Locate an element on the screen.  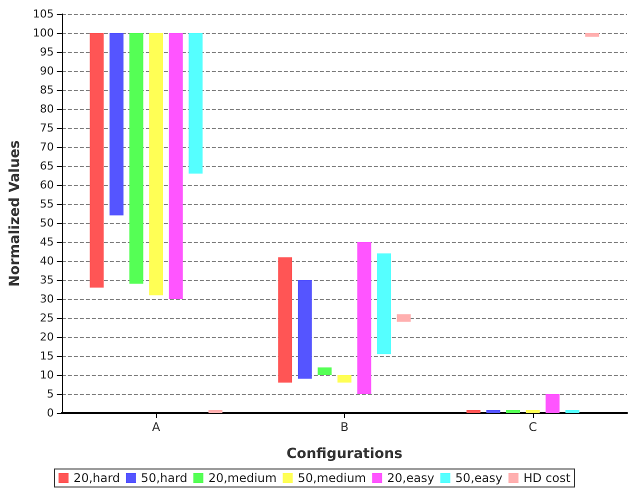
y-tick-label: 0 is located at coordinates (50, 413).